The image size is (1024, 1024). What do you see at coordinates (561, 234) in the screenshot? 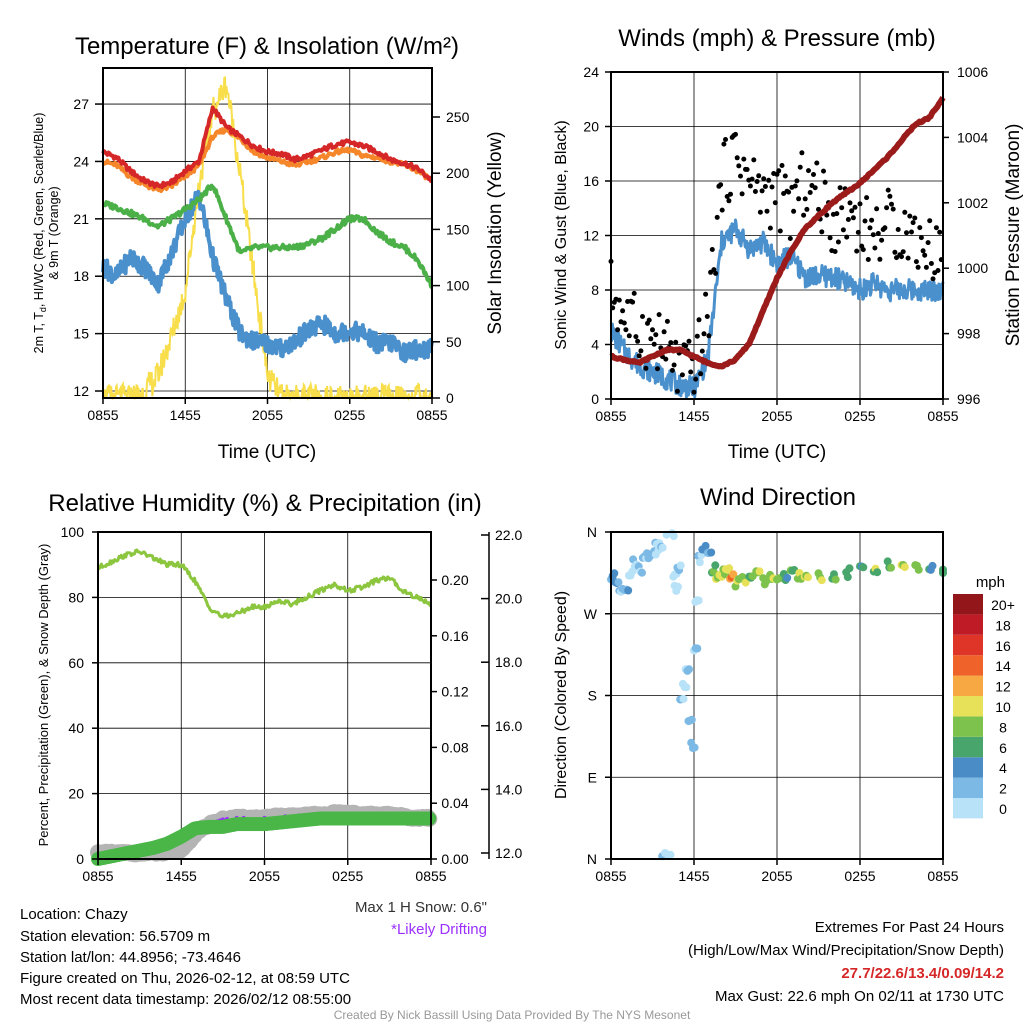
I see `wind-y-title: Sonic Wind & Gust (Blue, Black)` at bounding box center [561, 234].